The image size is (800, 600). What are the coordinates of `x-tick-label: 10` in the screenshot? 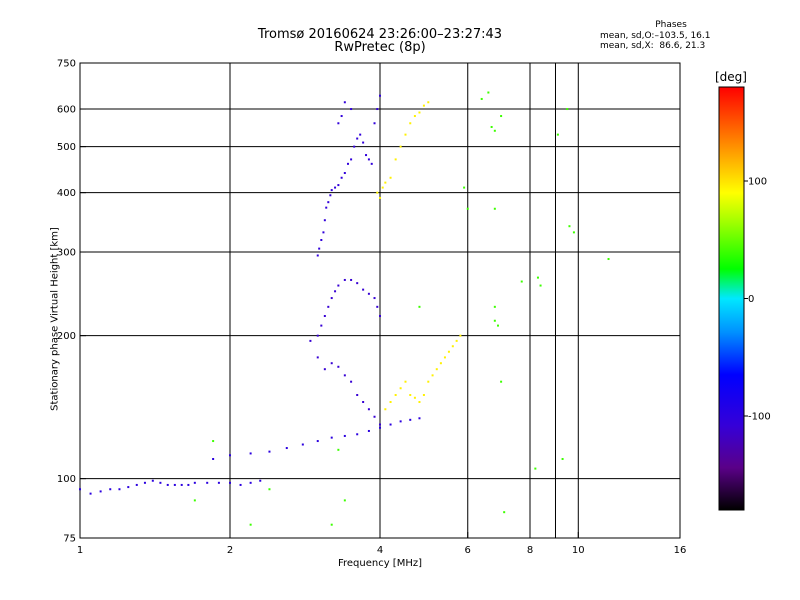 It's located at (578, 550).